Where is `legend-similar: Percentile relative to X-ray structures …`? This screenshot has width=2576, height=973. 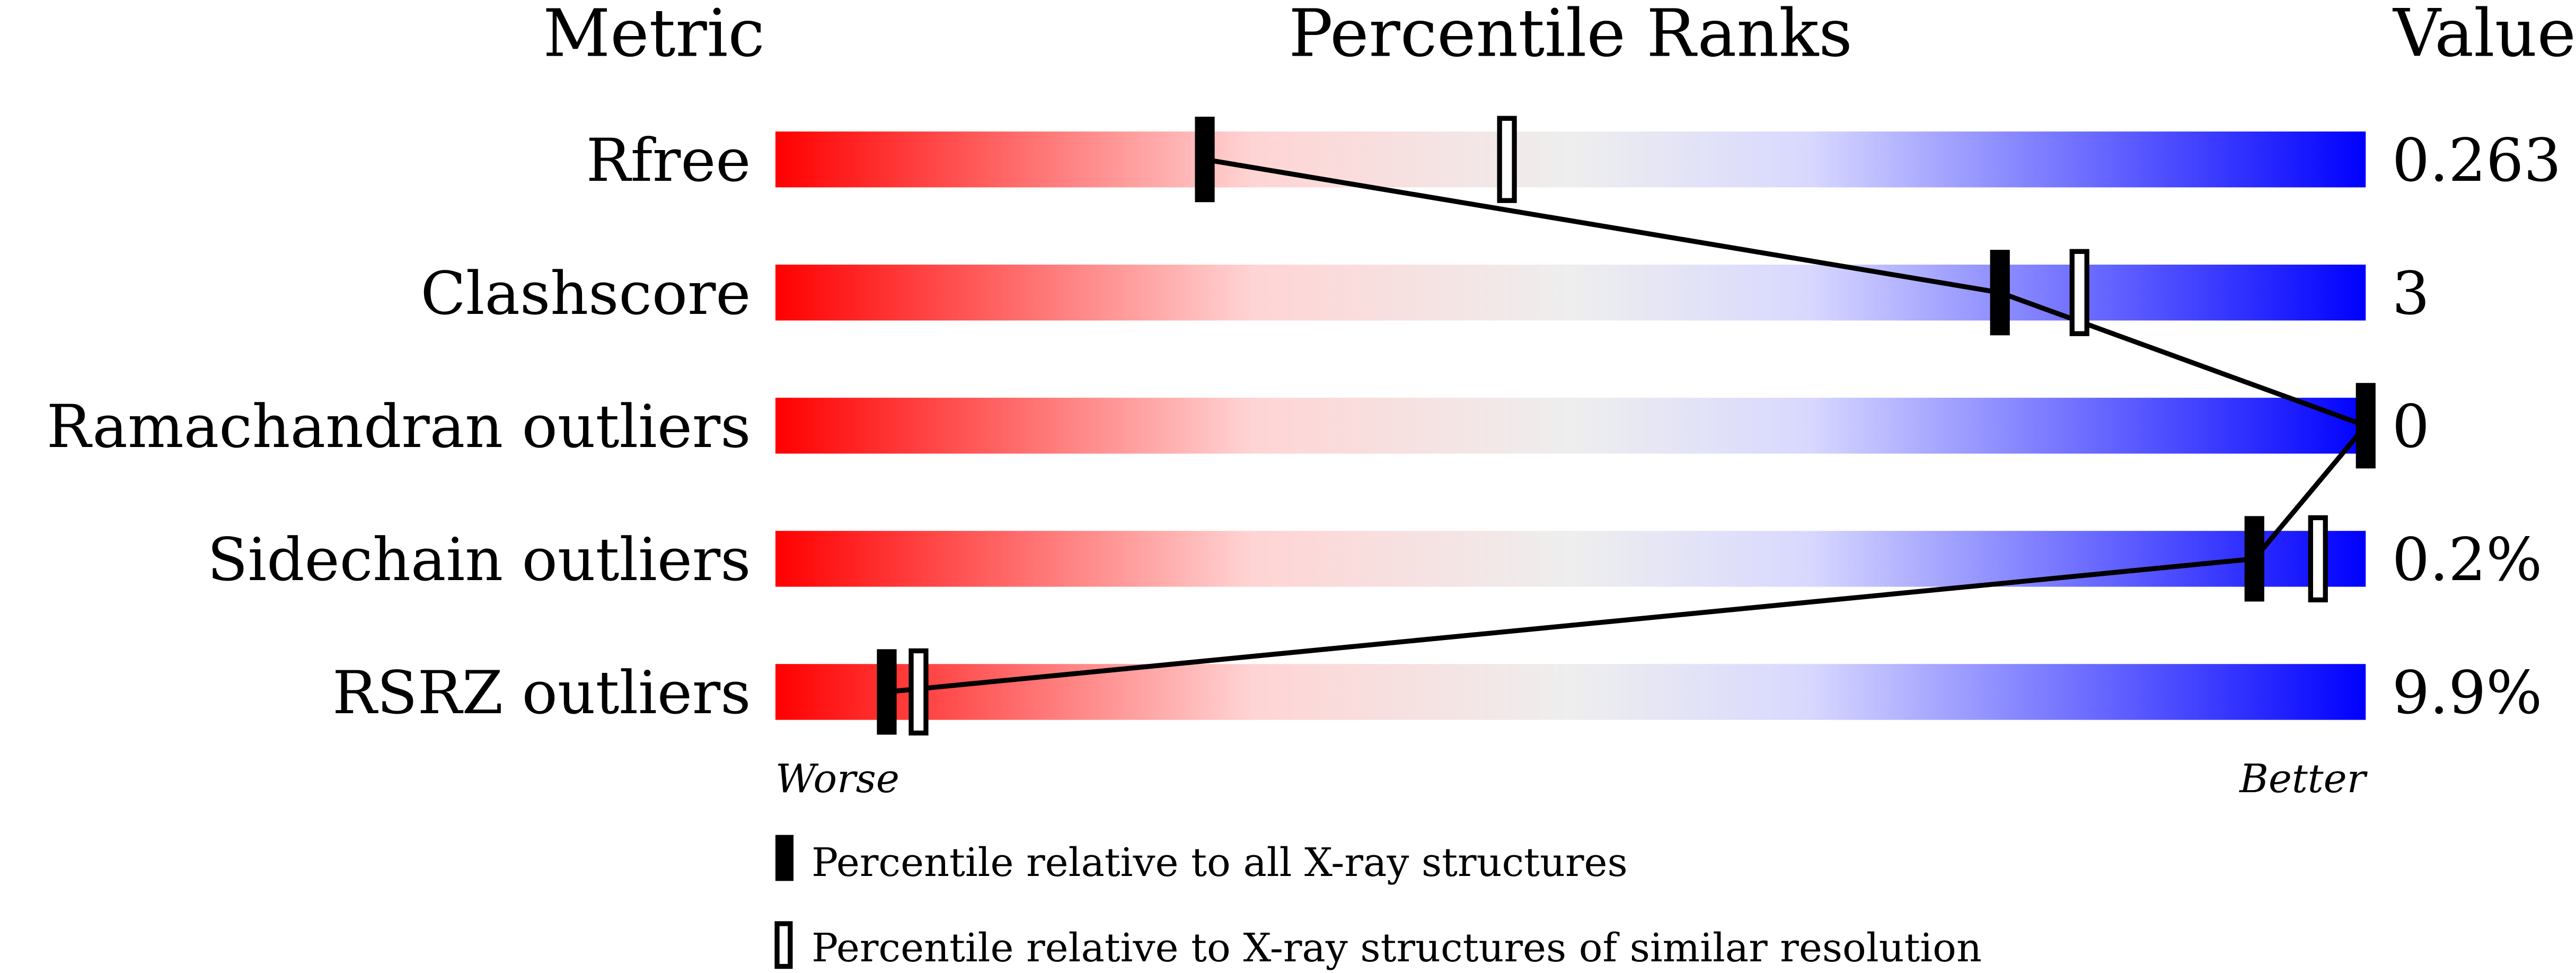 legend-similar: Percentile relative to X-ray structures … is located at coordinates (1396, 948).